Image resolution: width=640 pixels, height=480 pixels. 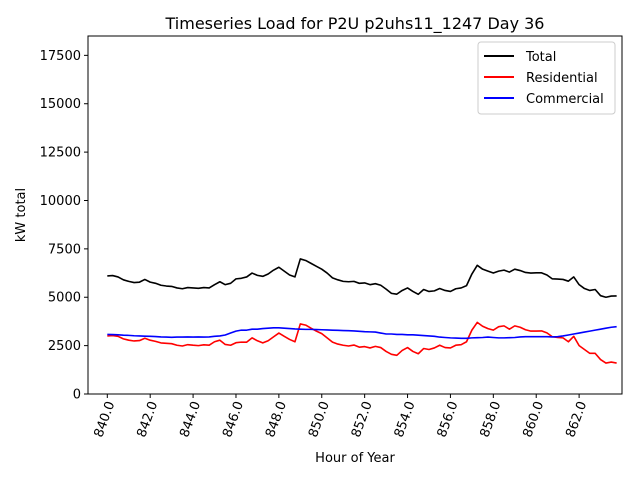 I want to click on y-tick-label: 0, so click(x=77, y=395).